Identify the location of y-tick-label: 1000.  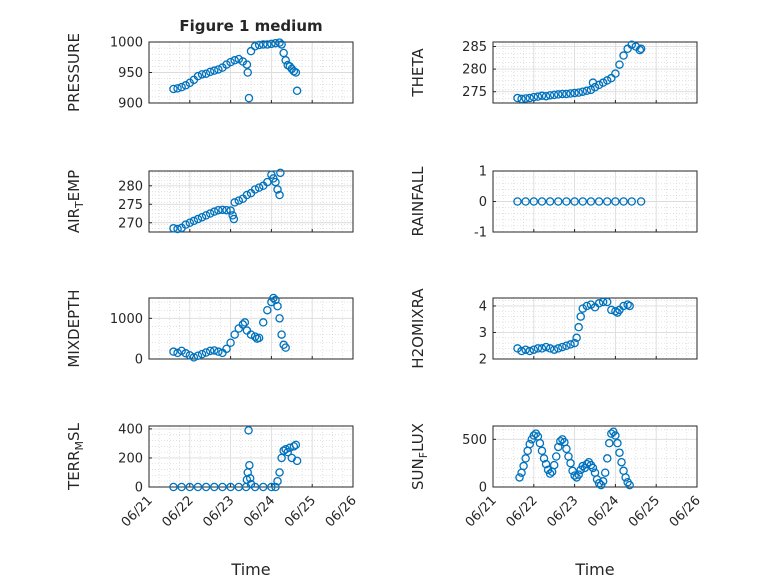
(126, 43).